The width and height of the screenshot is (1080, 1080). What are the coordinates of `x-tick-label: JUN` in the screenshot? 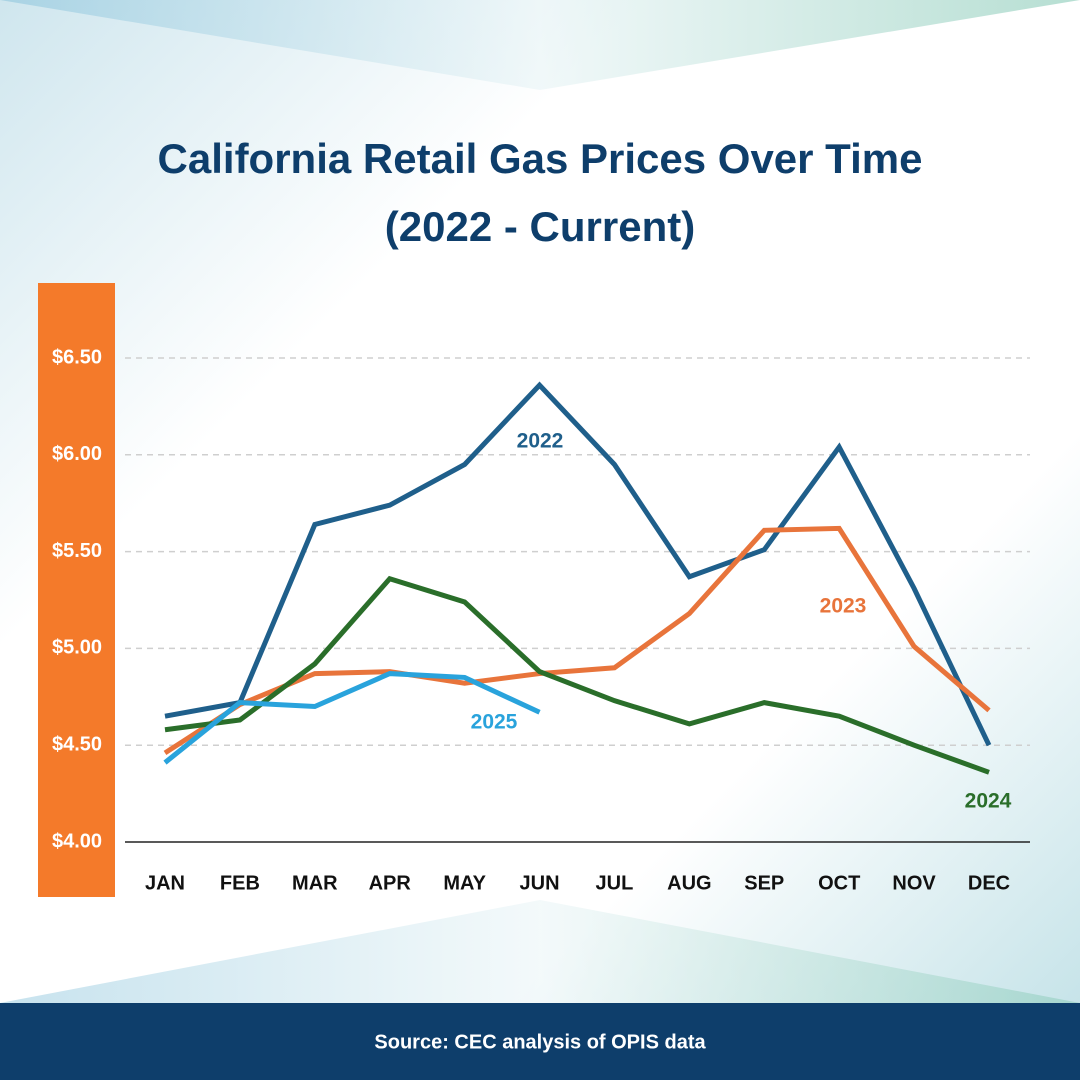 It's located at (540, 883).